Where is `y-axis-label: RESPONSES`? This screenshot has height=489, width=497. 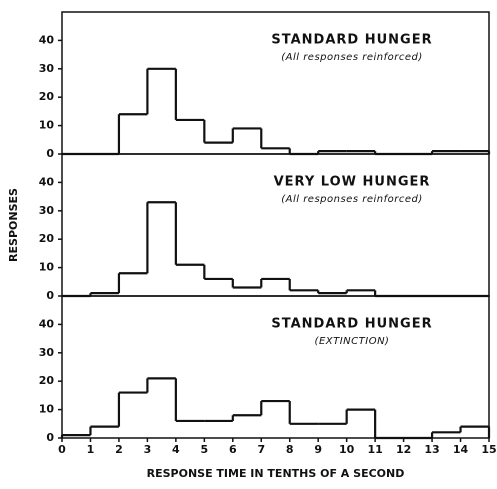
y-axis-label: RESPONSES is located at coordinates (13, 225).